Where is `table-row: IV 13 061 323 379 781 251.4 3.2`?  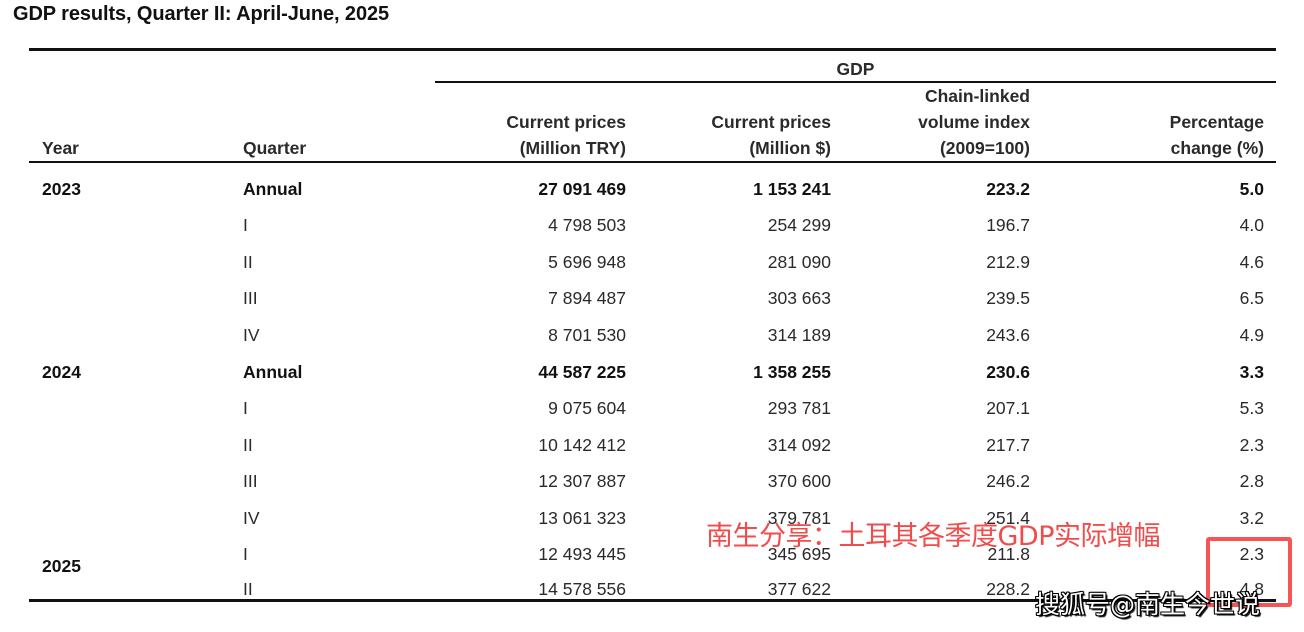 table-row: IV 13 061 323 379 781 251.4 3.2 is located at coordinates (652, 518).